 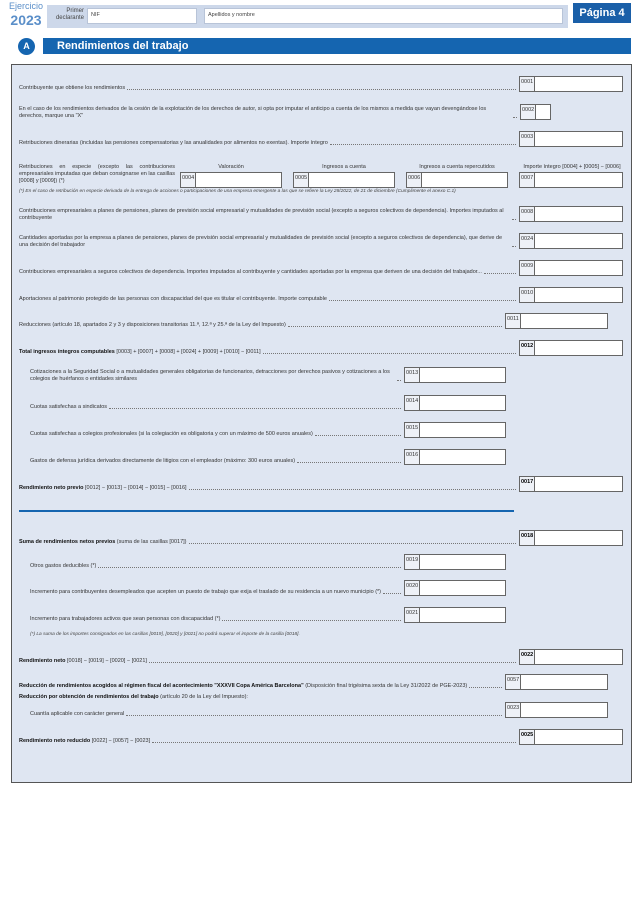 I want to click on nif-field: NIF, so click(x=142, y=16).